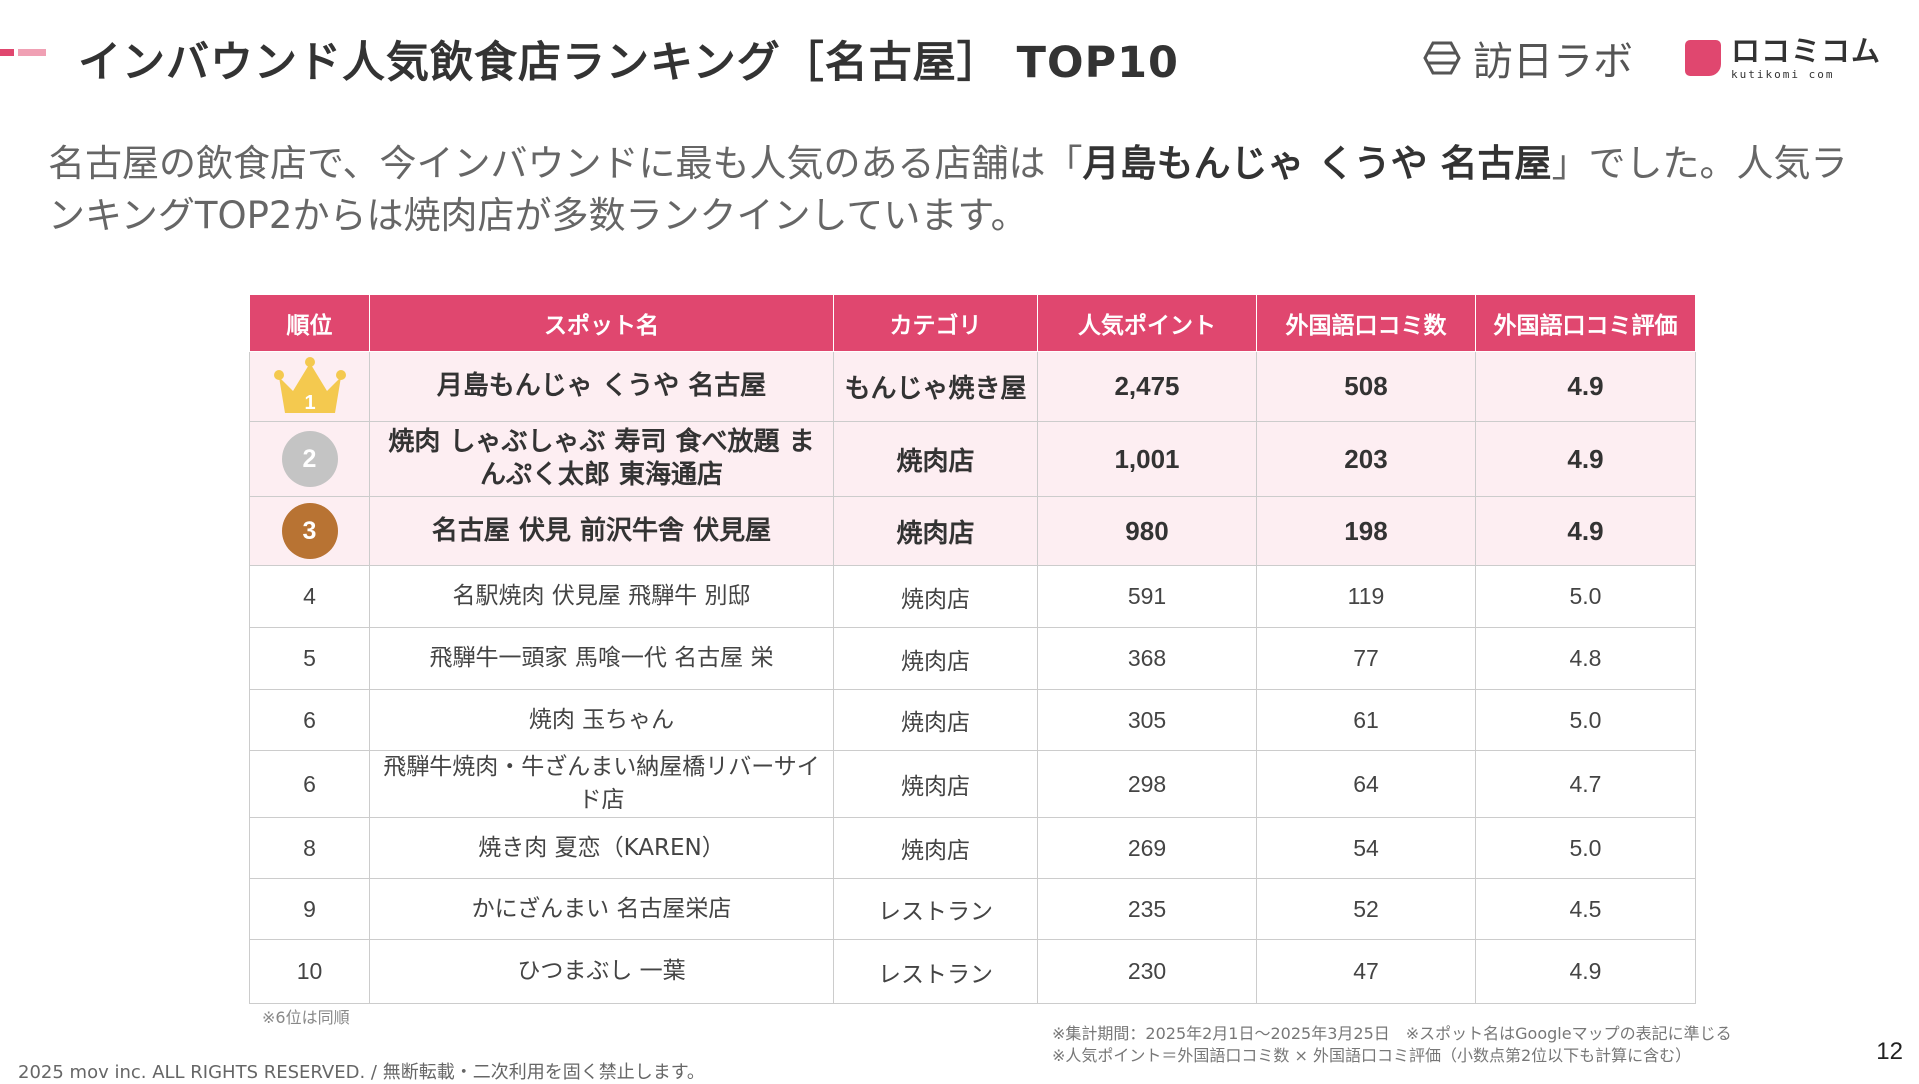  I want to click on points-cell: 305, so click(1147, 720).